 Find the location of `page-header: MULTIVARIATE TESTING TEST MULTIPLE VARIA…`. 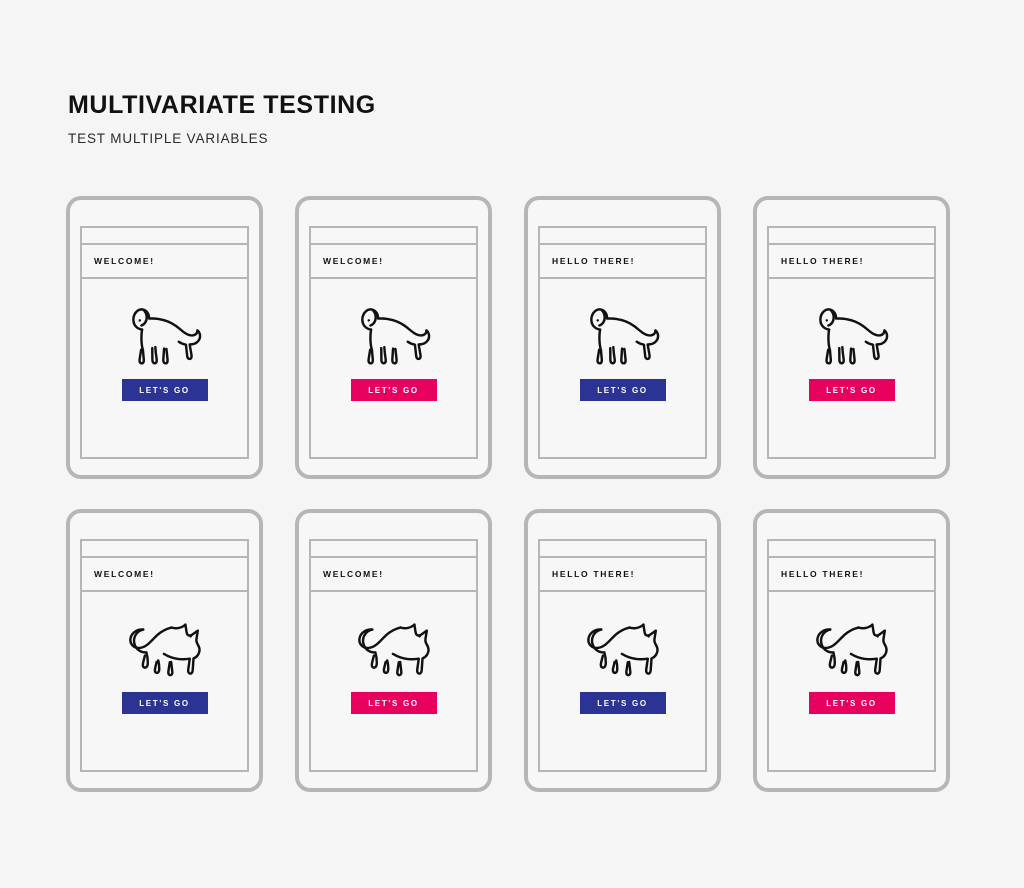

page-header: MULTIVARIATE TESTING TEST MULTIPLE VARIA… is located at coordinates (222, 118).